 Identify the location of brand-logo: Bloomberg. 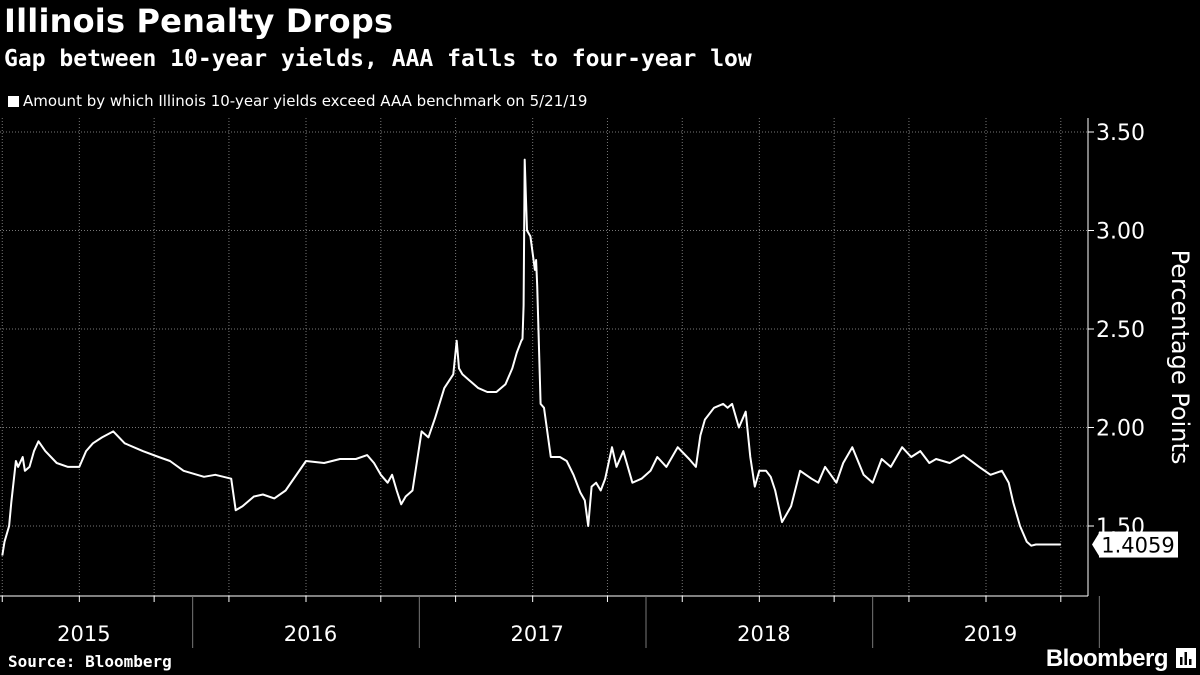
(1107, 658).